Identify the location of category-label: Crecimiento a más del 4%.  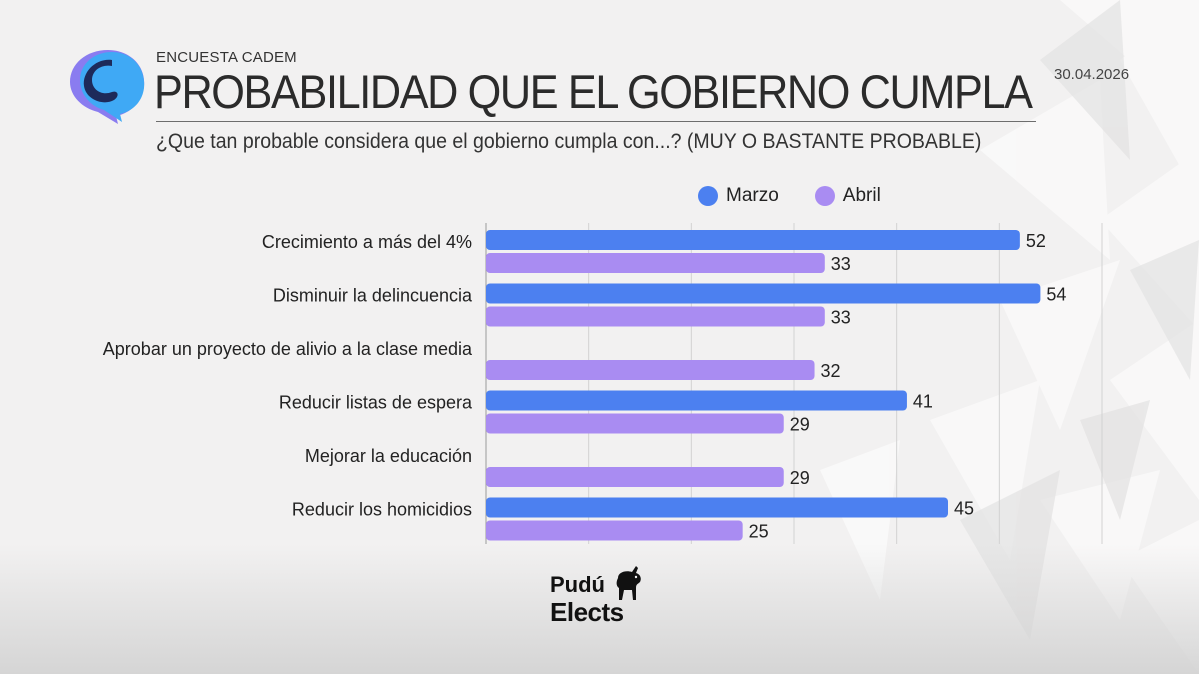
(367, 242).